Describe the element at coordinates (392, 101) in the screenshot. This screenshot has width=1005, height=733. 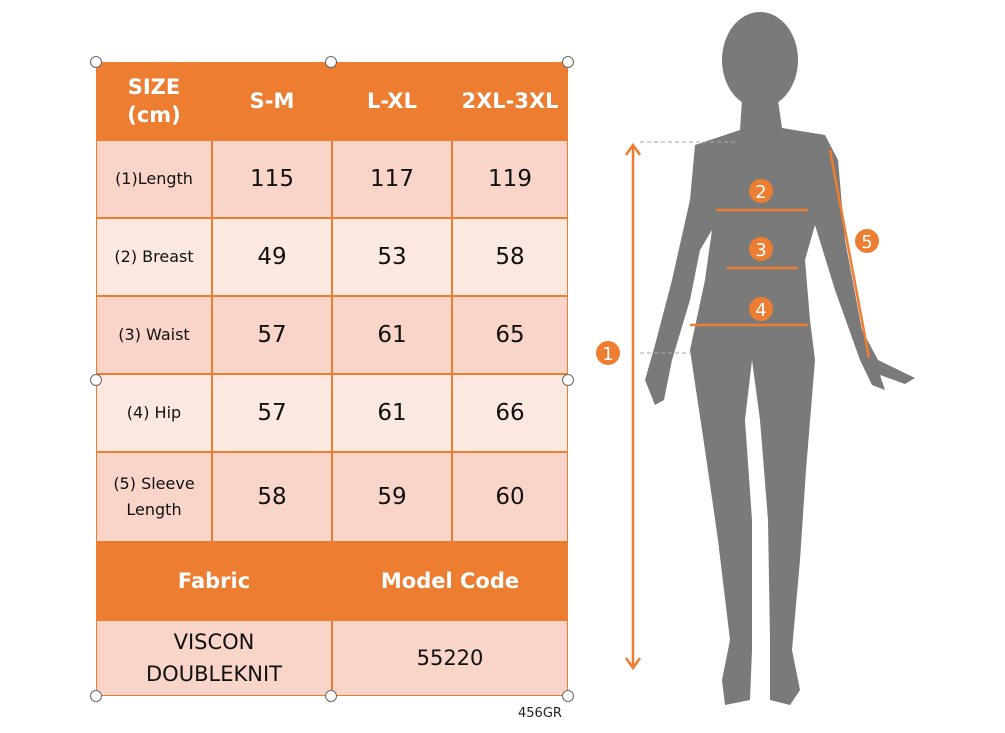
I see `header-l-xl: L-XL` at that location.